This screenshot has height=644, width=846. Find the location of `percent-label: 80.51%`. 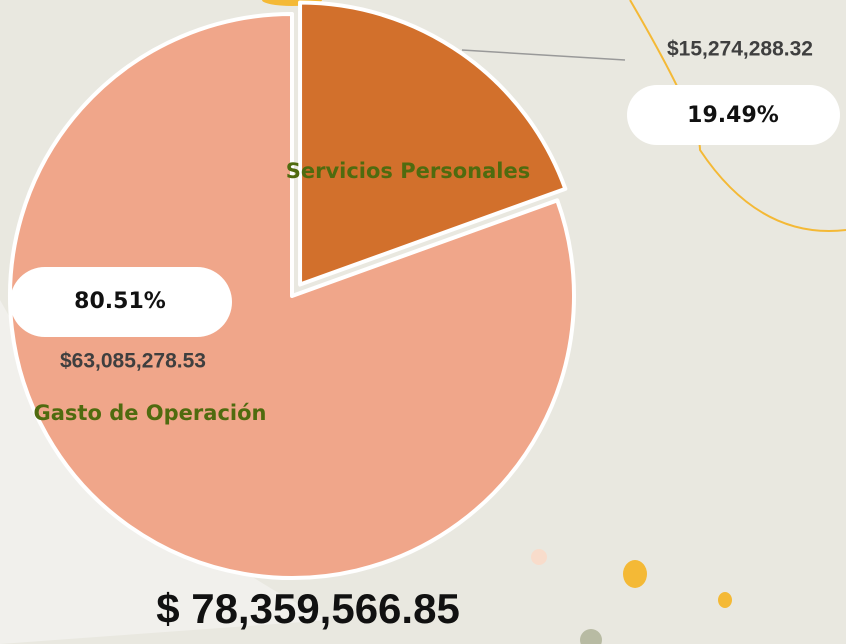

percent-label: 80.51% is located at coordinates (120, 301).